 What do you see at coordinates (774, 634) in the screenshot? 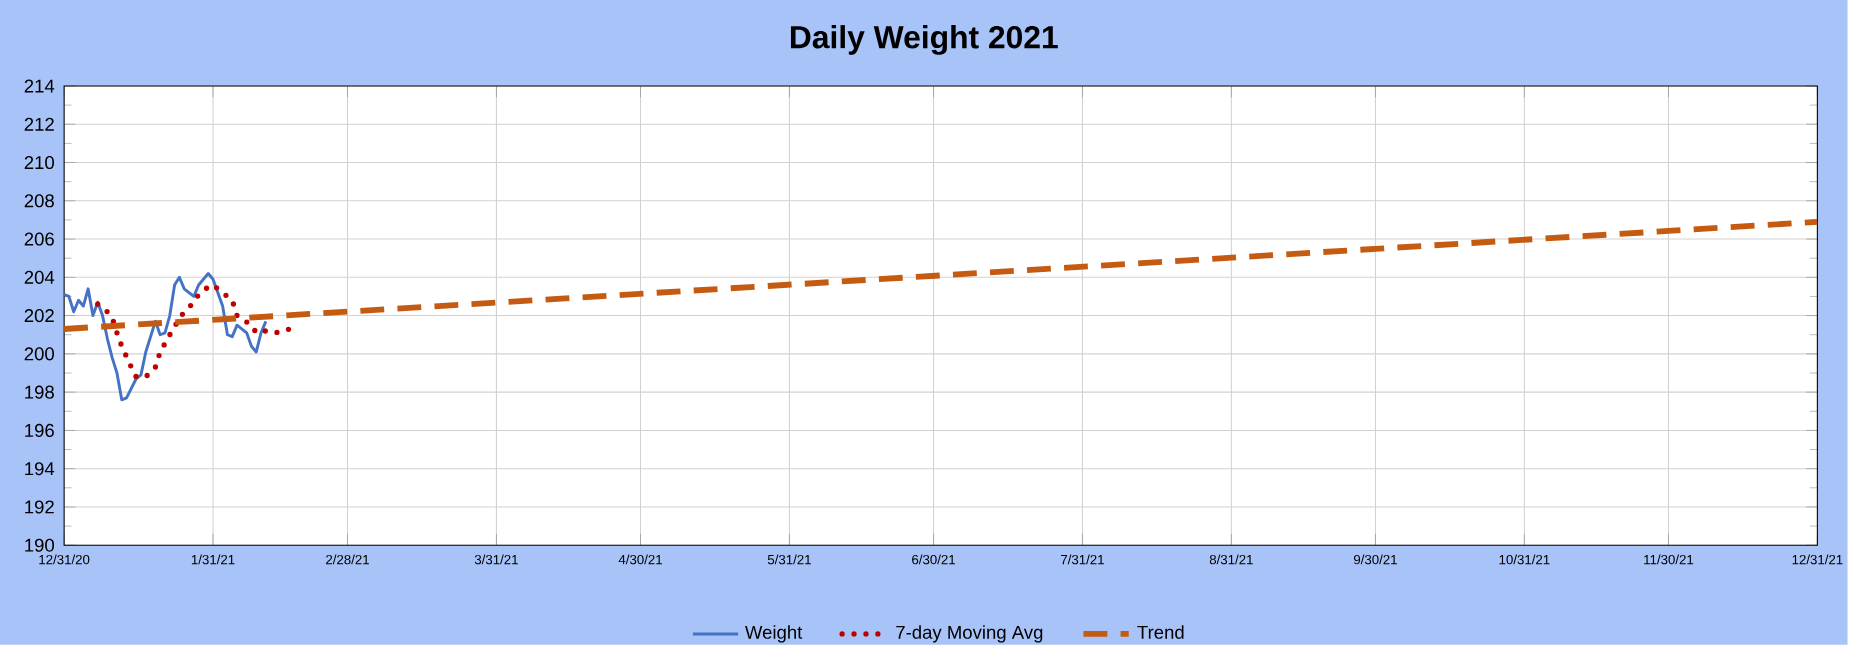
I see `legend-label: Weight` at bounding box center [774, 634].